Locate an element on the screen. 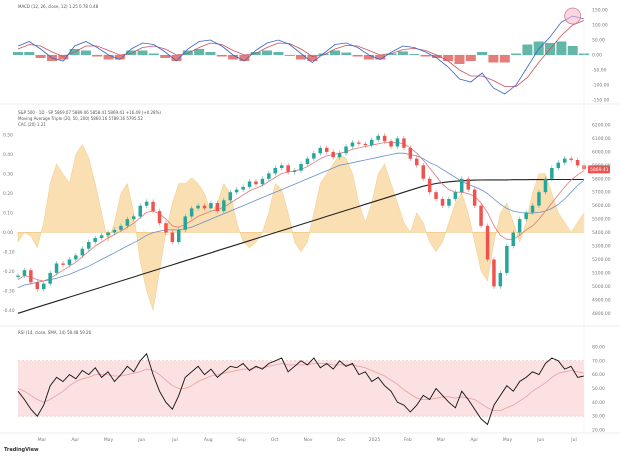 The width and height of the screenshot is (620, 456). time-axis-label: Jul is located at coordinates (573, 440).